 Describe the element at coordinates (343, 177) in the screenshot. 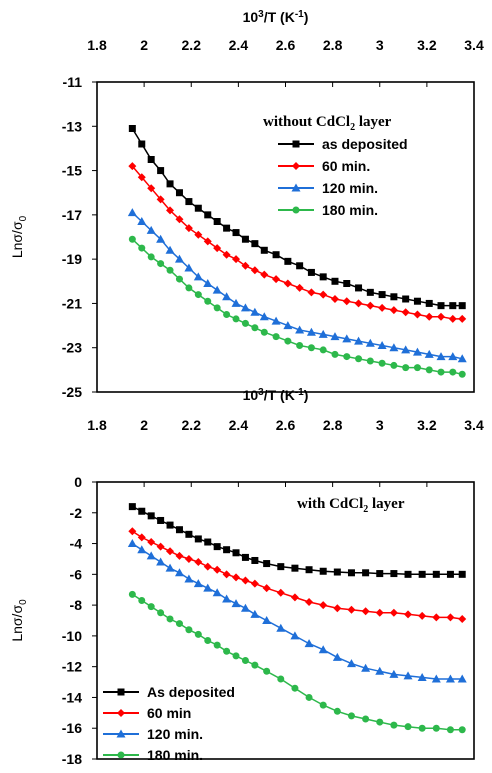

I see `legend: as deposited 60 min. 120 min. 180 min.` at that location.